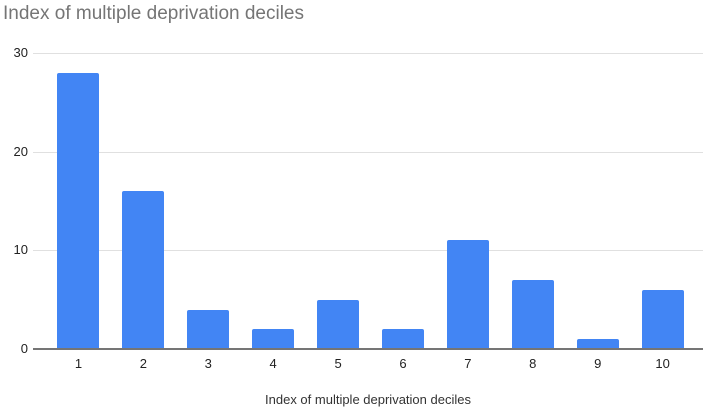 This screenshot has height=416, width=707. Describe the element at coordinates (662, 363) in the screenshot. I see `x-tick-label-10: 10` at that location.